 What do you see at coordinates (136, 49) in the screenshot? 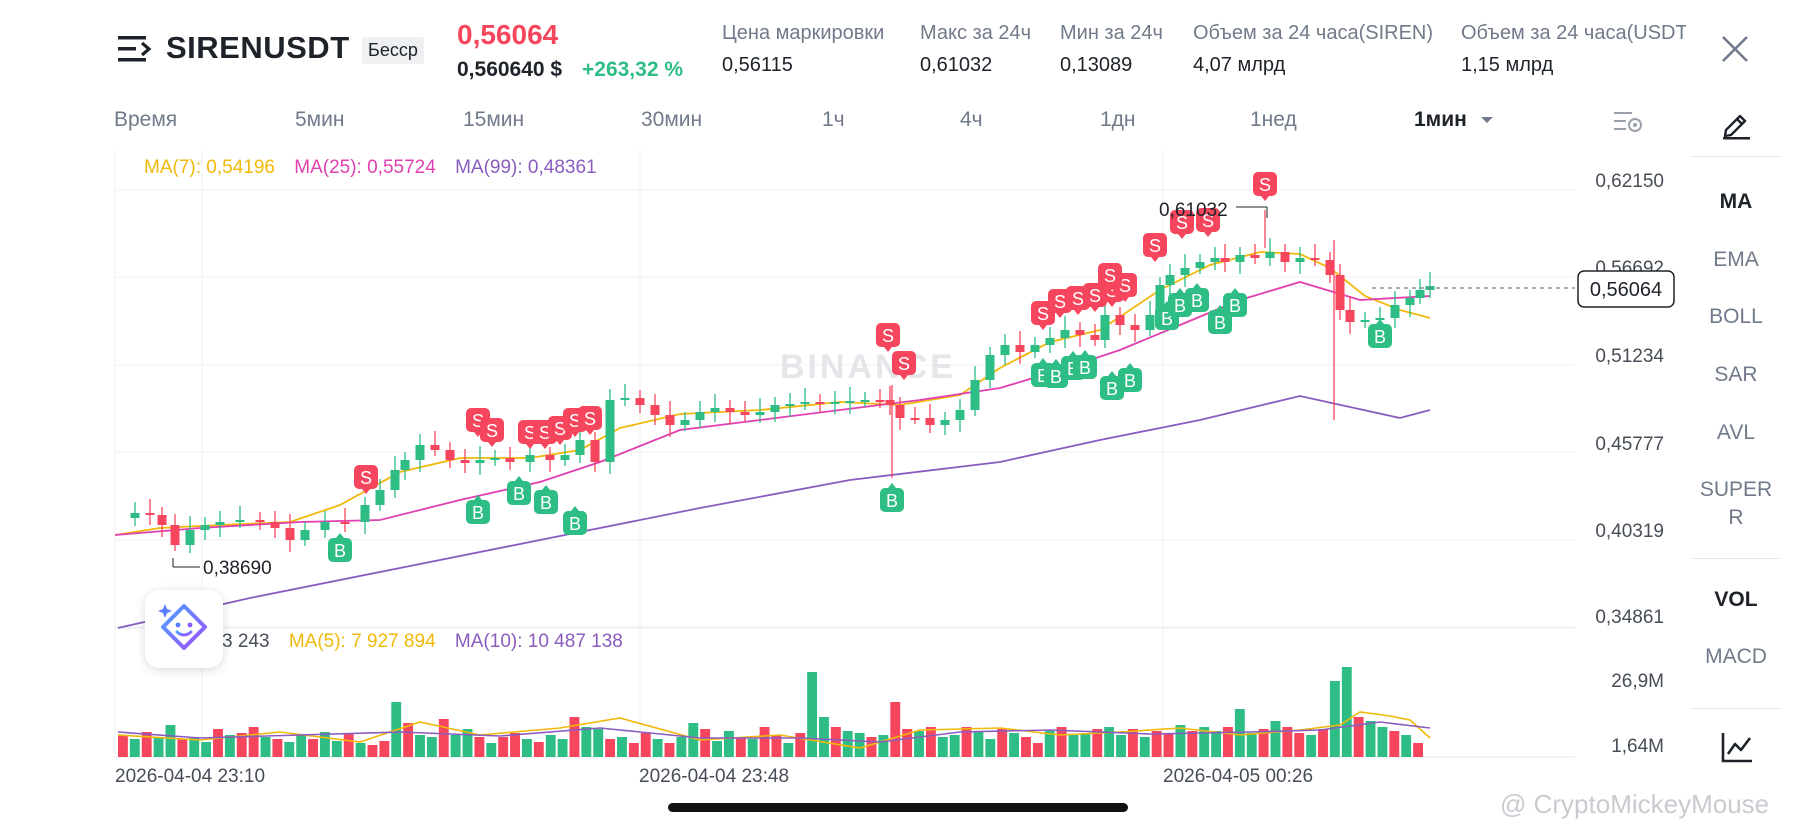
I see `menu-icon` at bounding box center [136, 49].